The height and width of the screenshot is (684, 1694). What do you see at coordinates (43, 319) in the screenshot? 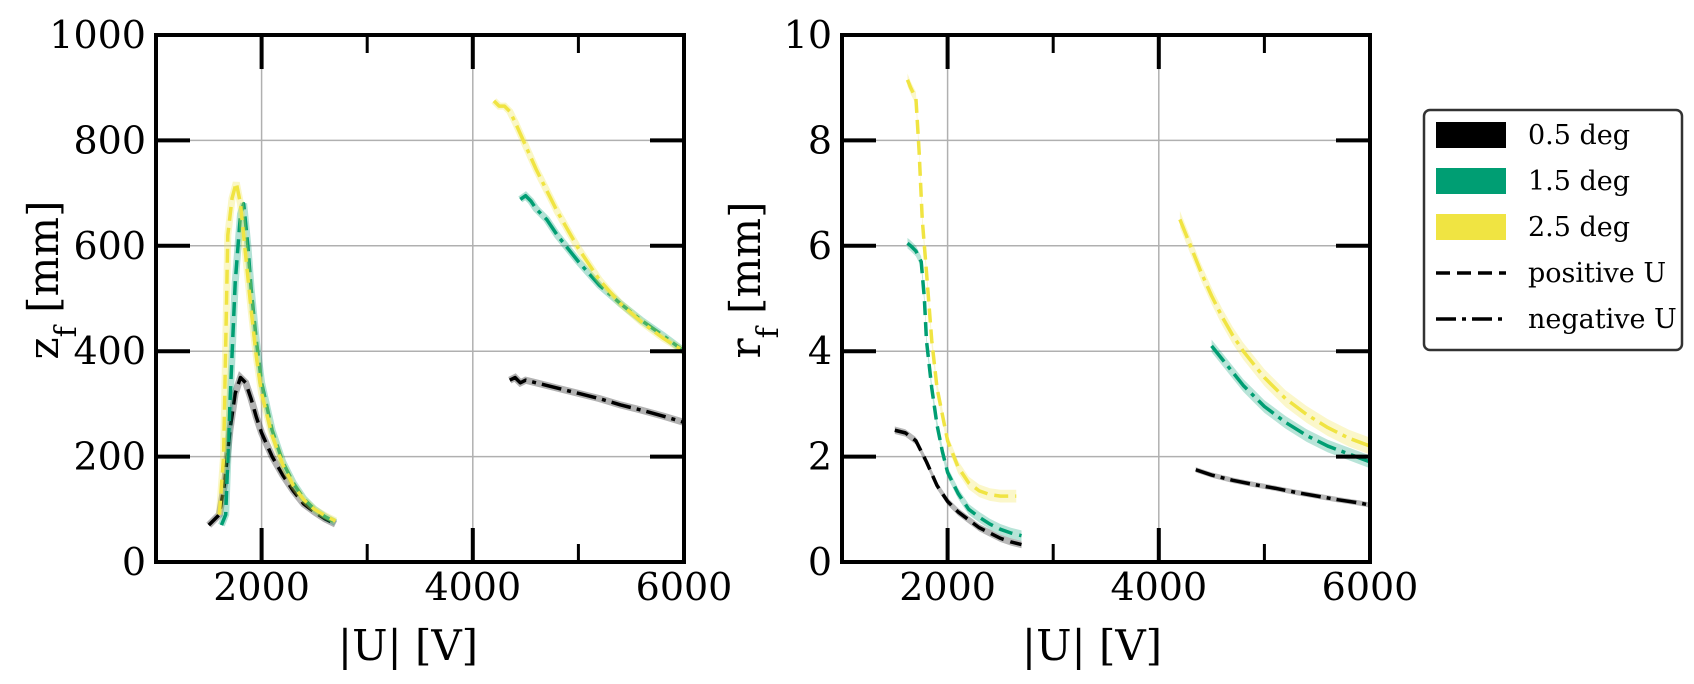
I see `zf-y-axis-label-space` at bounding box center [43, 319].